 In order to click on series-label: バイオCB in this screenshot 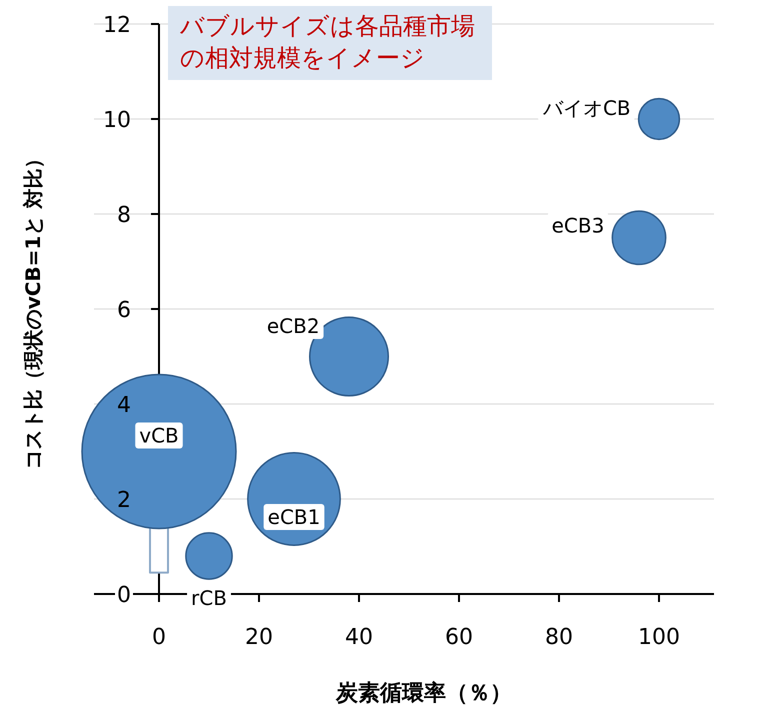, I will do `click(586, 108)`.